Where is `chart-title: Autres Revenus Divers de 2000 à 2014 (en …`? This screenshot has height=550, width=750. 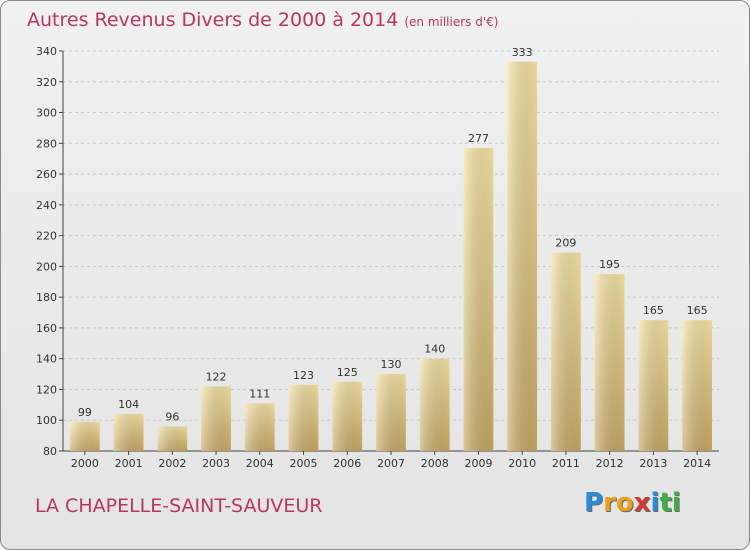
chart-title: Autres Revenus Divers de 2000 à 2014 (en … is located at coordinates (262, 20).